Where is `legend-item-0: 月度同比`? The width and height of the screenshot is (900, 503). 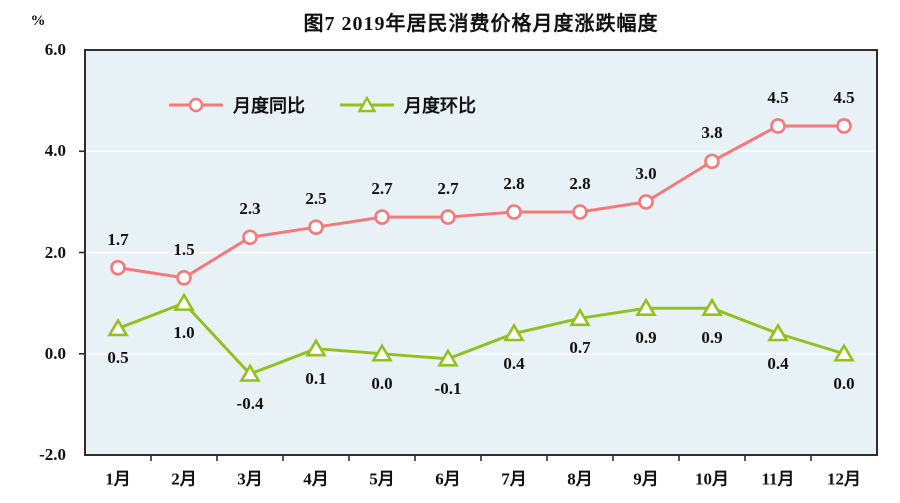
legend-item-0: 月度同比 is located at coordinates (236, 105).